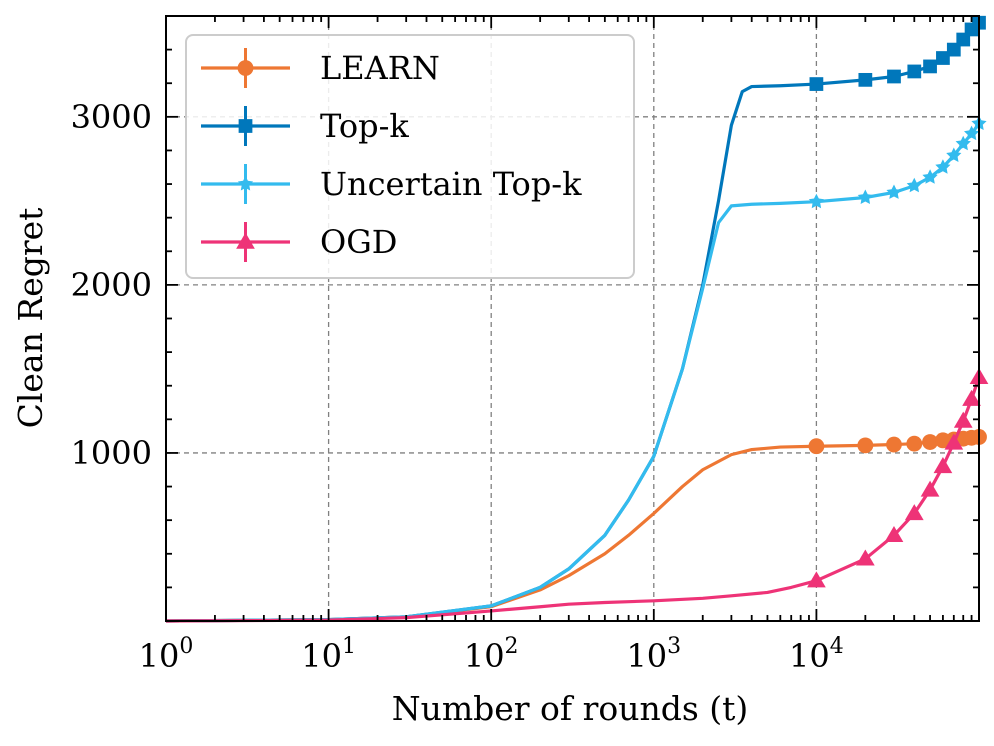 This screenshot has height=746, width=994. What do you see at coordinates (837, 646) in the screenshot?
I see `x-tick-exponent: 4` at bounding box center [837, 646].